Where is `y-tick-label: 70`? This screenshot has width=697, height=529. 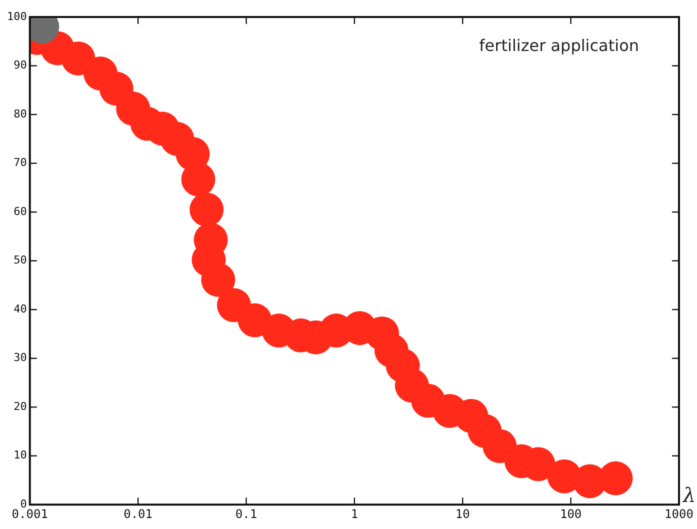 y-tick-label: 70 is located at coordinates (20, 163).